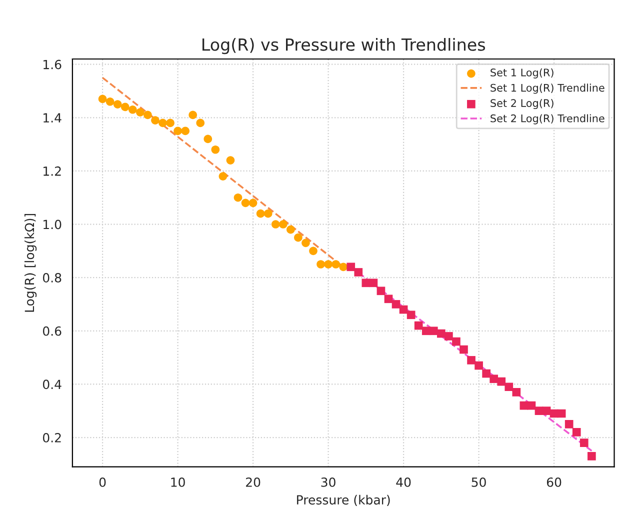  What do you see at coordinates (53, 65) in the screenshot?
I see `y-tick-label: 1.6` at bounding box center [53, 65].